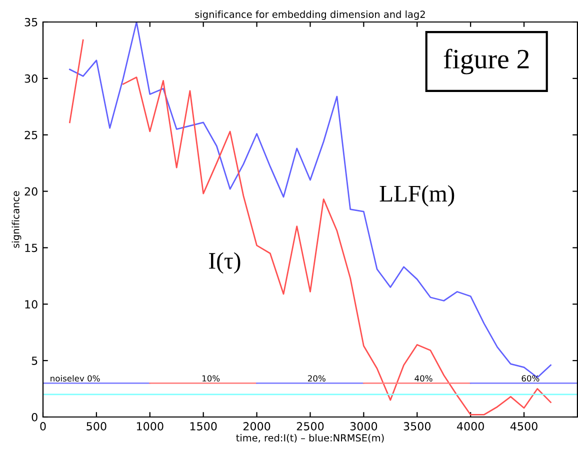 This screenshot has width=578, height=450. What do you see at coordinates (524, 426) in the screenshot?
I see `x-tick-label: 4500` at bounding box center [524, 426].